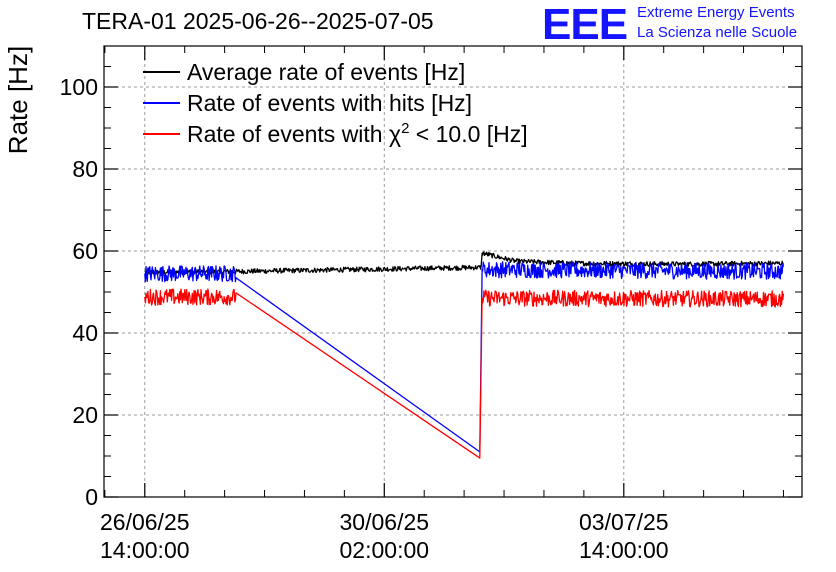 This screenshot has height=572, width=836. Describe the element at coordinates (624, 522) in the screenshot. I see `x-tick-label-date: 03/07/25` at that location.